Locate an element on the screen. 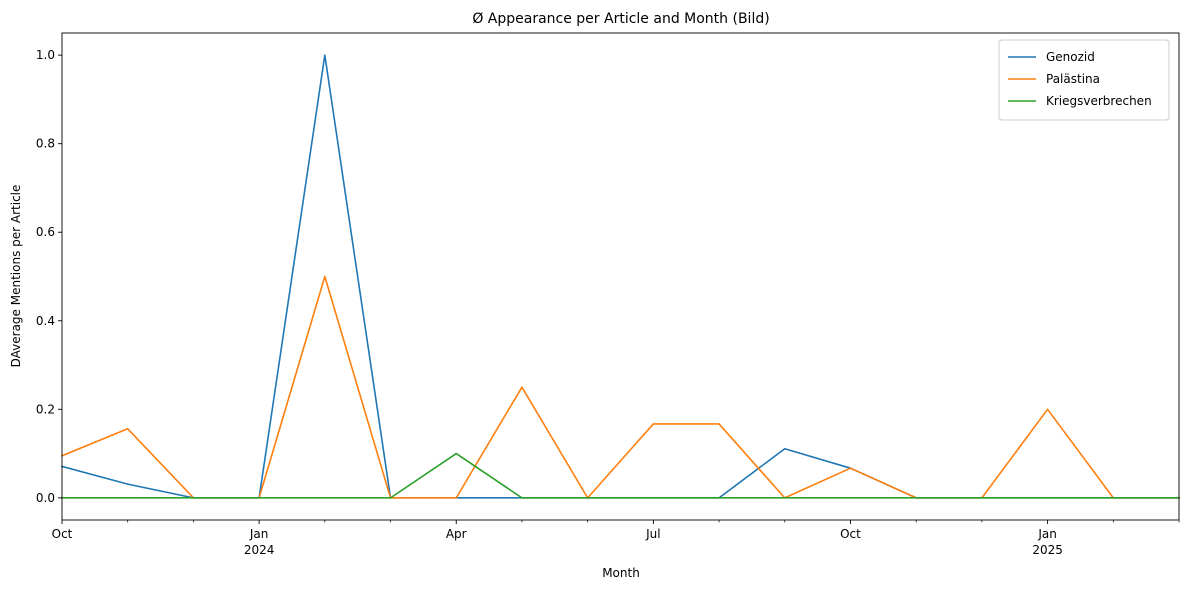  y-tick-label-1: 0.2 is located at coordinates (45, 409).